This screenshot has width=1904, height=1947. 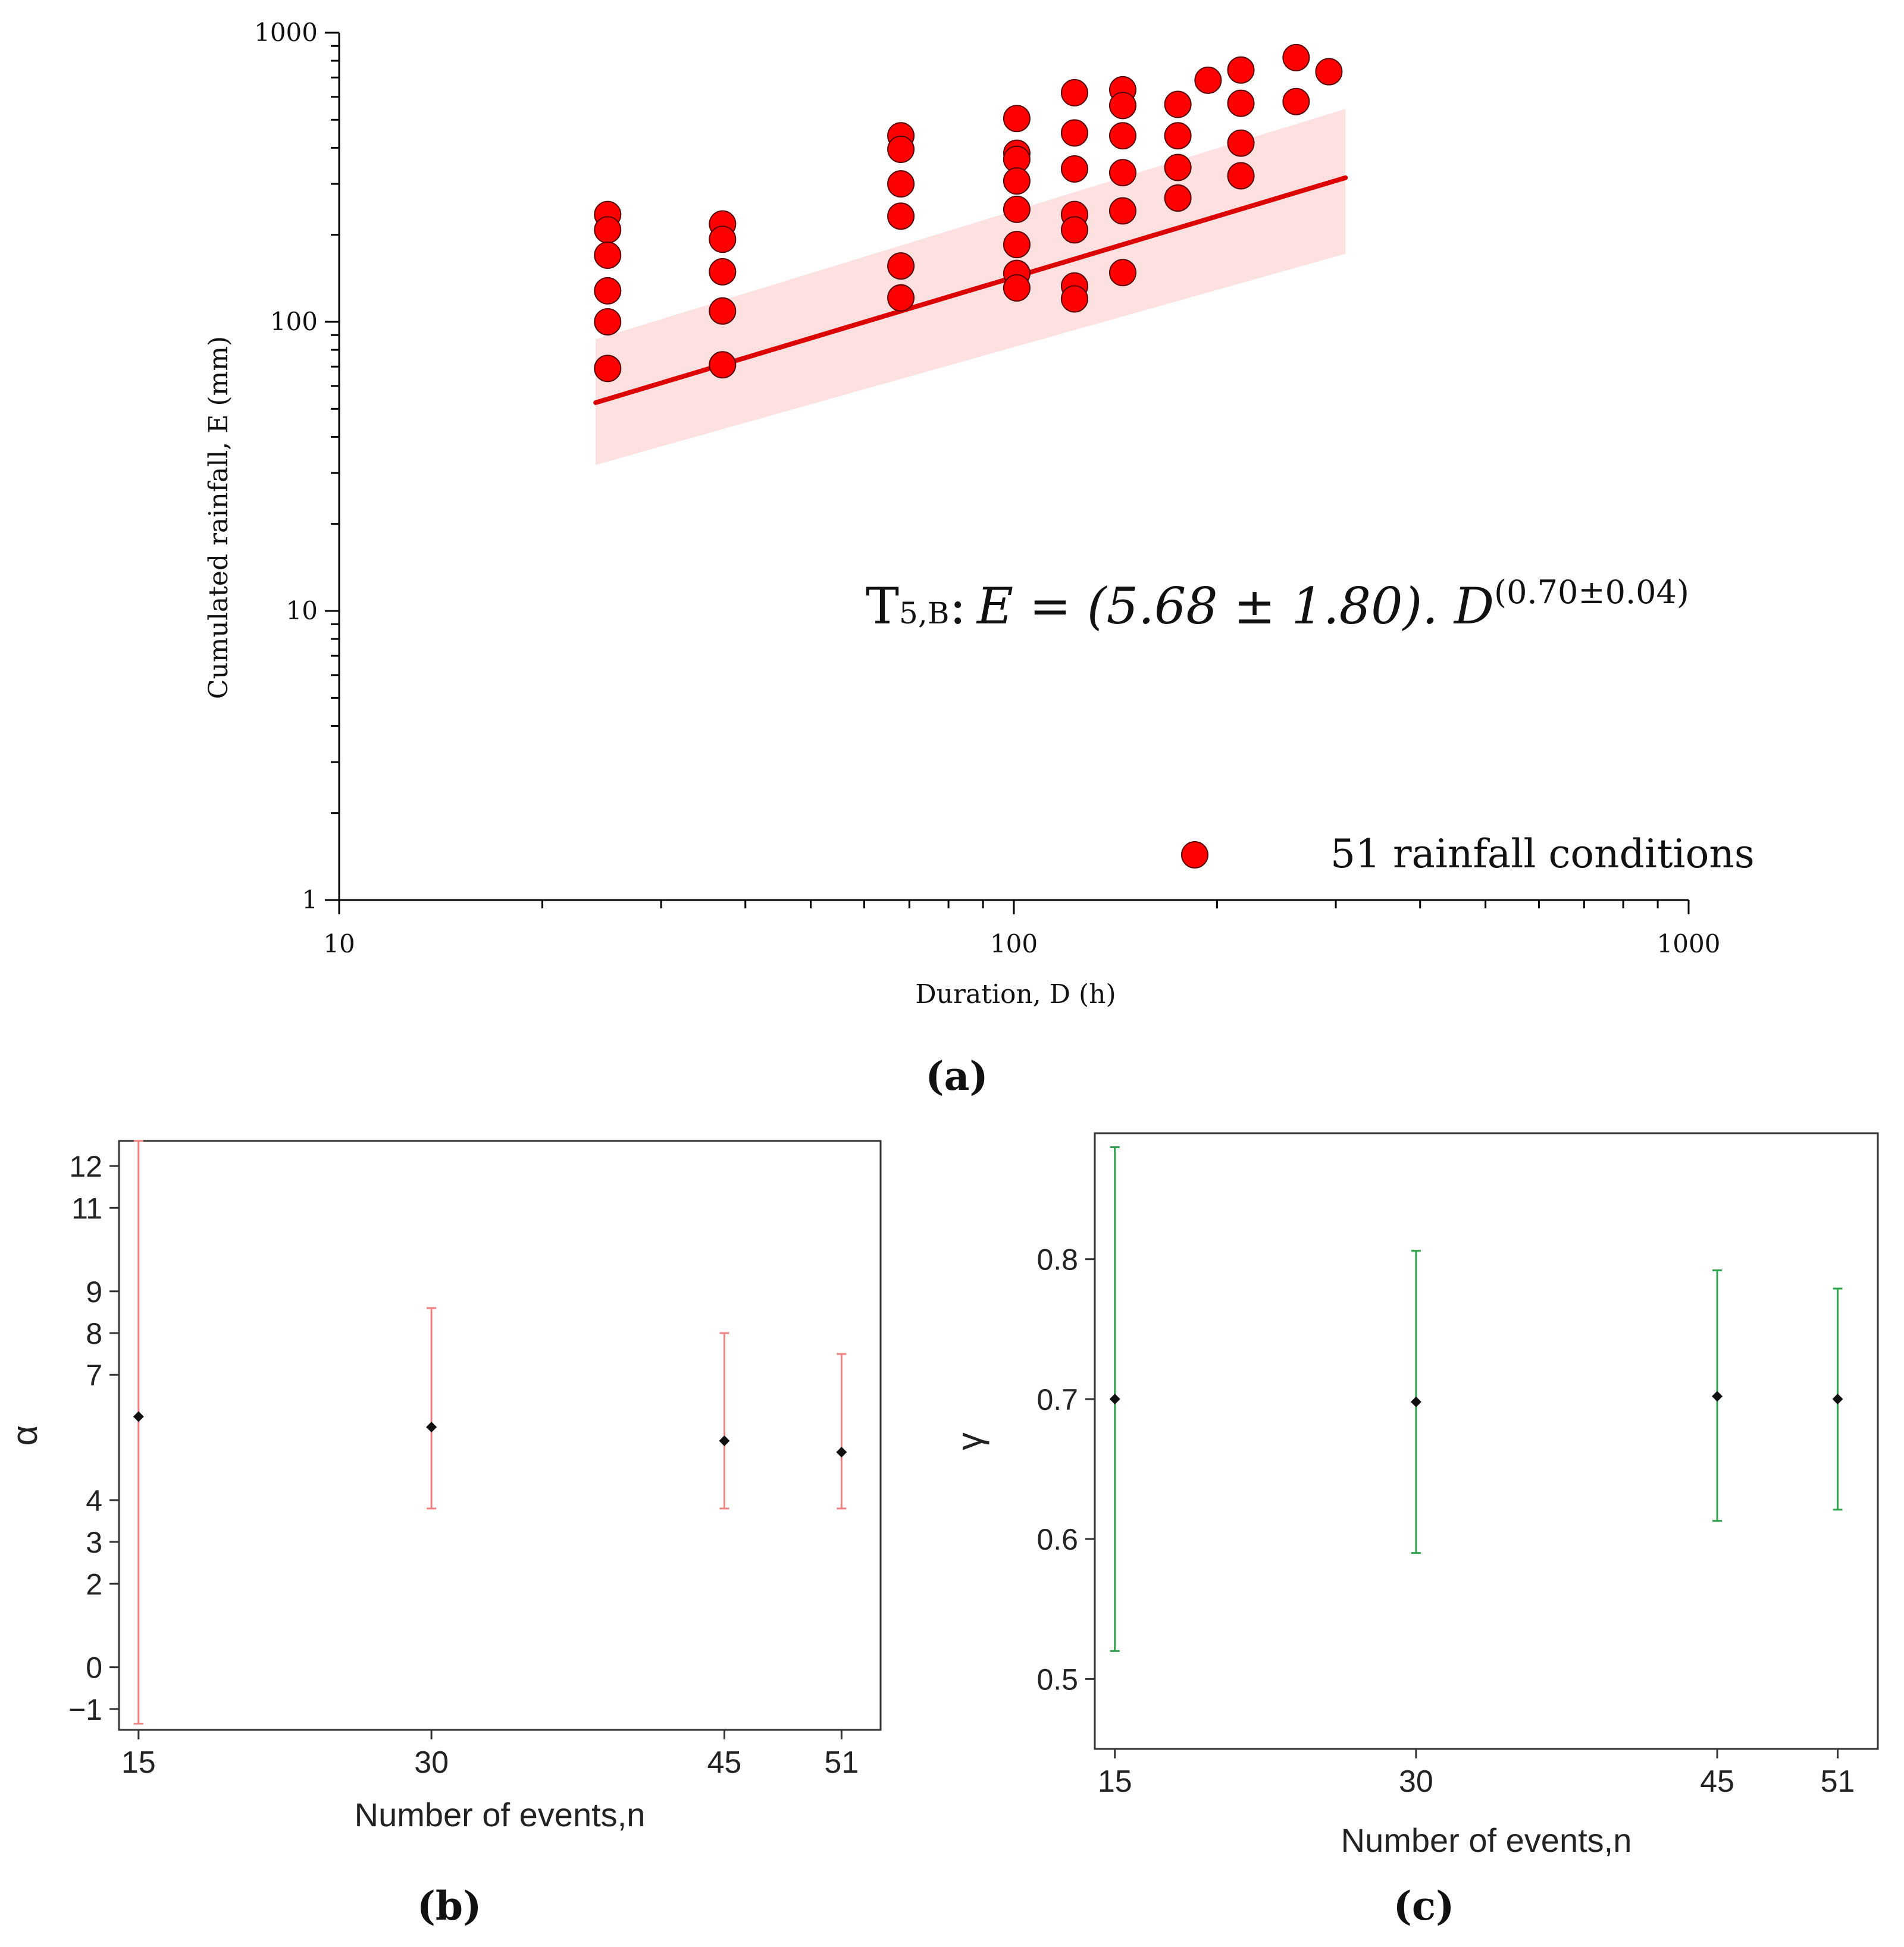 What do you see at coordinates (1424, 1906) in the screenshot?
I see `c-panel-label: (c)` at bounding box center [1424, 1906].